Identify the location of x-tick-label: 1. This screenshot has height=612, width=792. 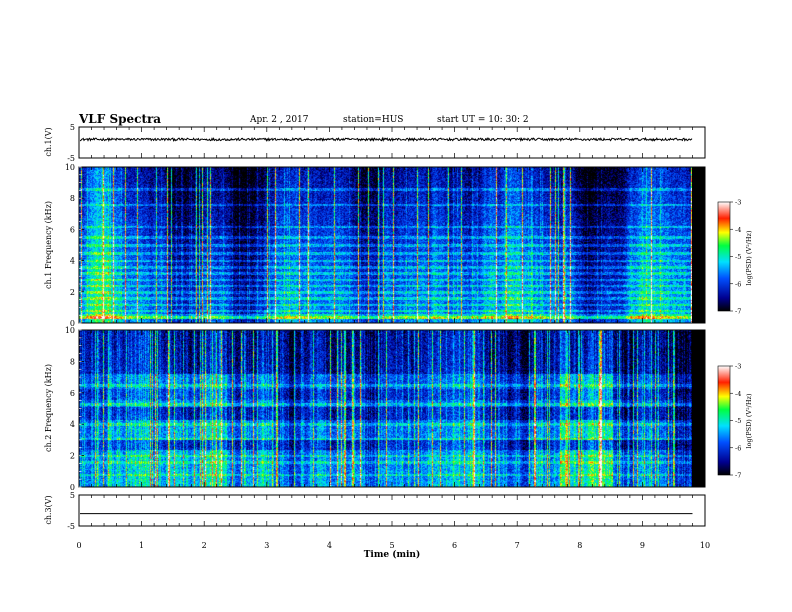
(141, 545).